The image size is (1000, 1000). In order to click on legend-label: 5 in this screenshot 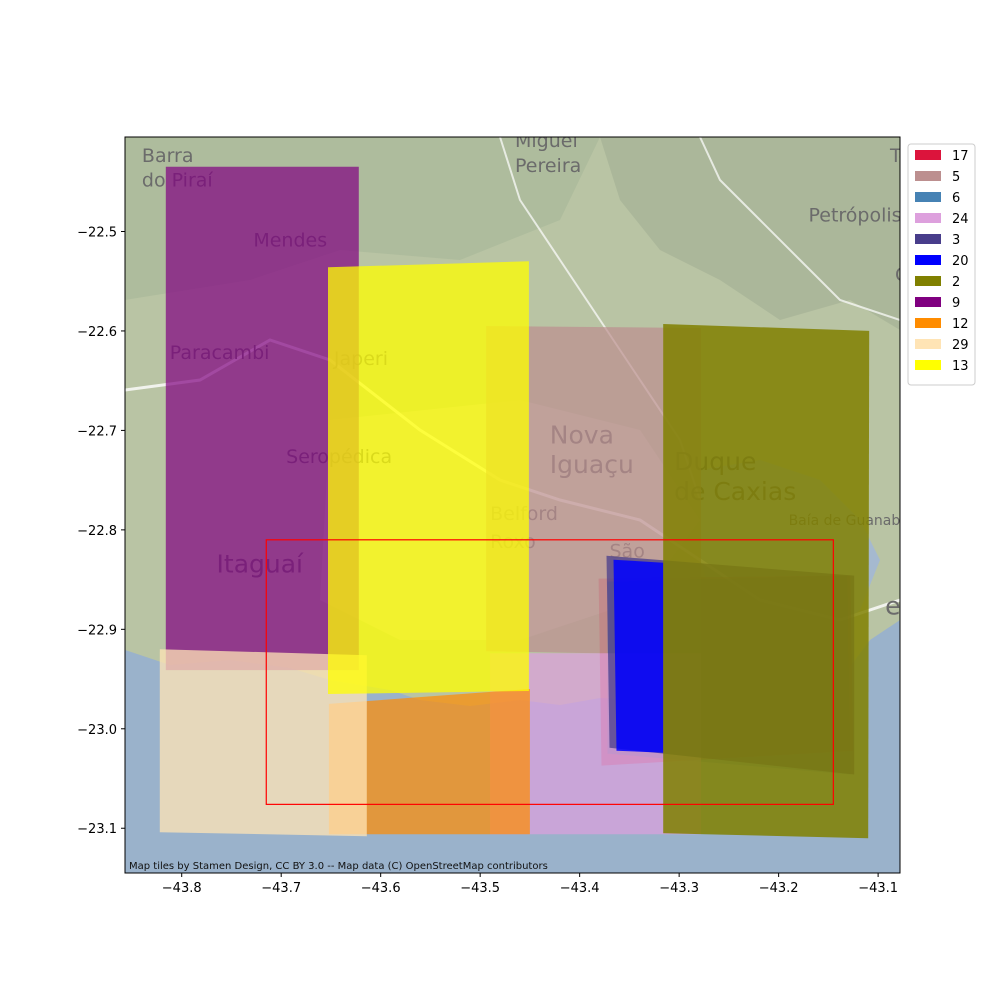, I will do `click(956, 177)`.